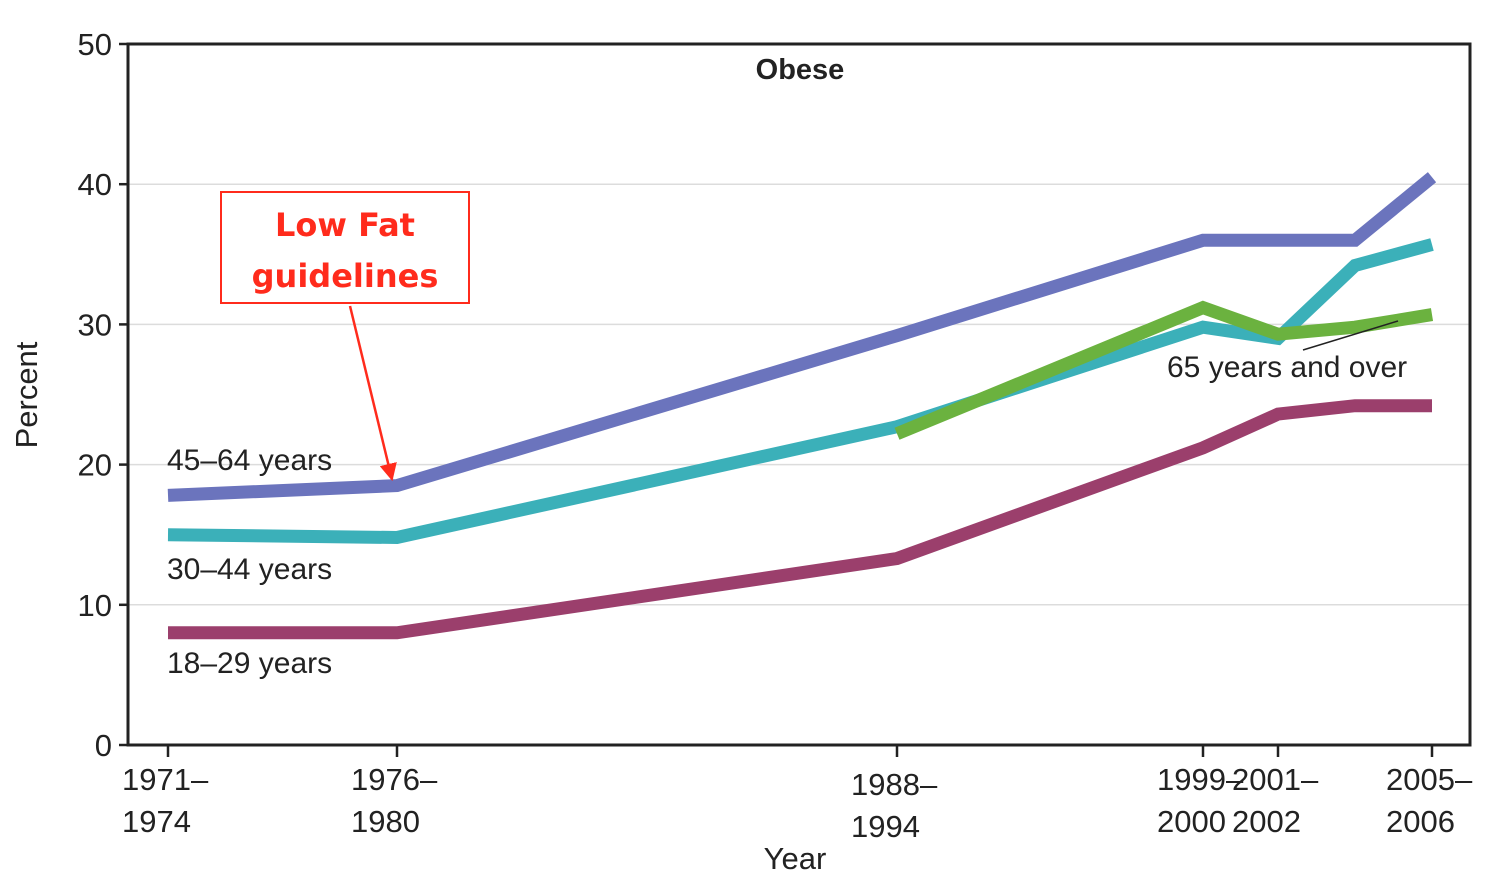 This screenshot has height=888, width=1500. What do you see at coordinates (345, 276) in the screenshot?
I see `annotation-line-2: guidelines` at bounding box center [345, 276].